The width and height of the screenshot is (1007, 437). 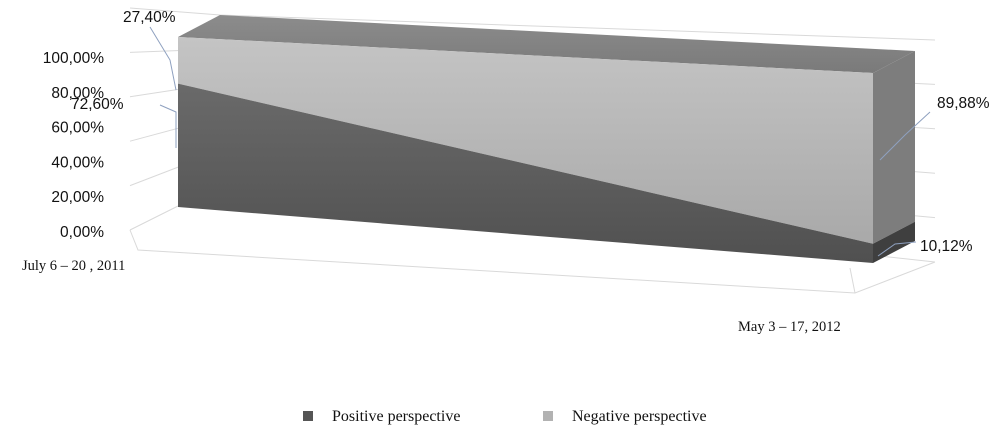 What do you see at coordinates (946, 246) in the screenshot?
I see `data-label: 10,12%` at bounding box center [946, 246].